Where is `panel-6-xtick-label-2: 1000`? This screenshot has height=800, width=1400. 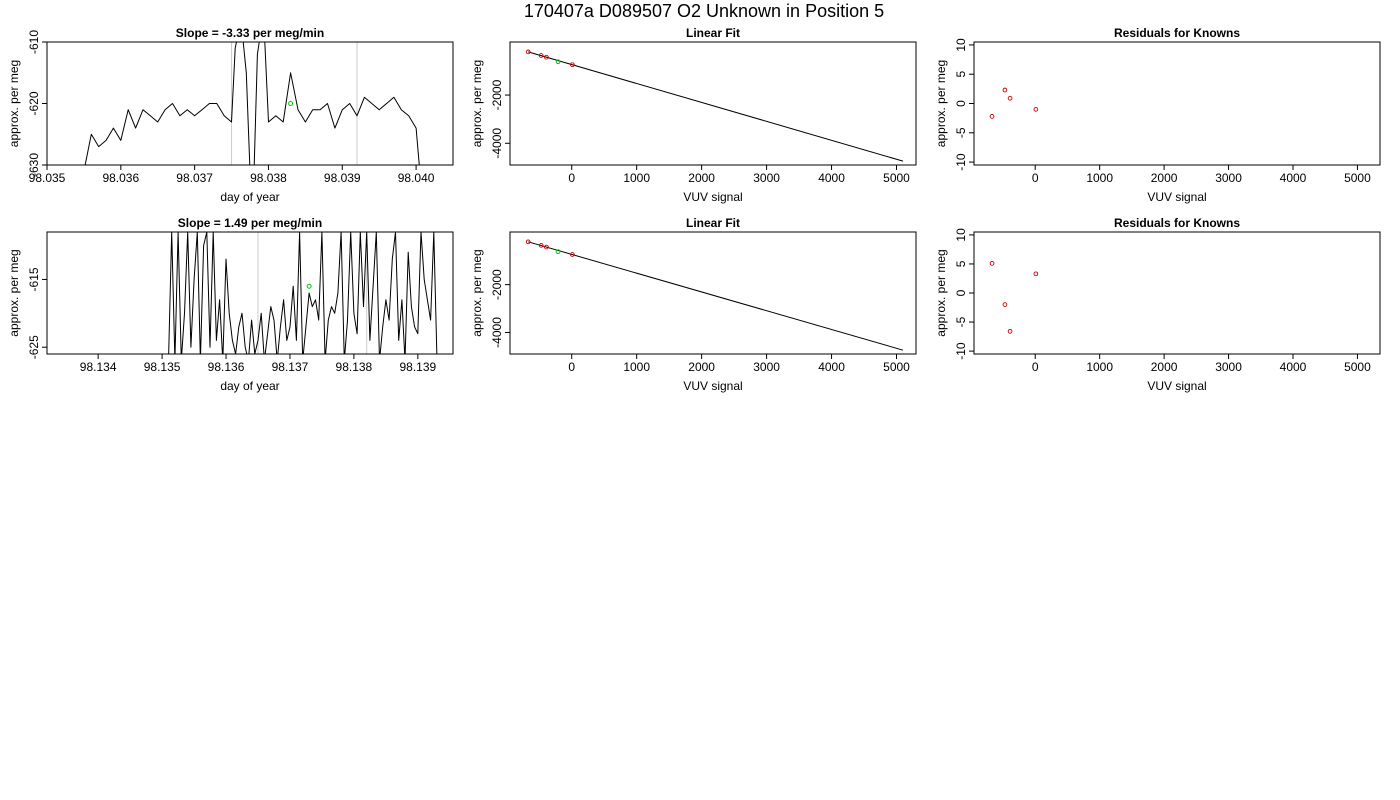 panel-6-xtick-label-2: 1000 is located at coordinates (1099, 367).